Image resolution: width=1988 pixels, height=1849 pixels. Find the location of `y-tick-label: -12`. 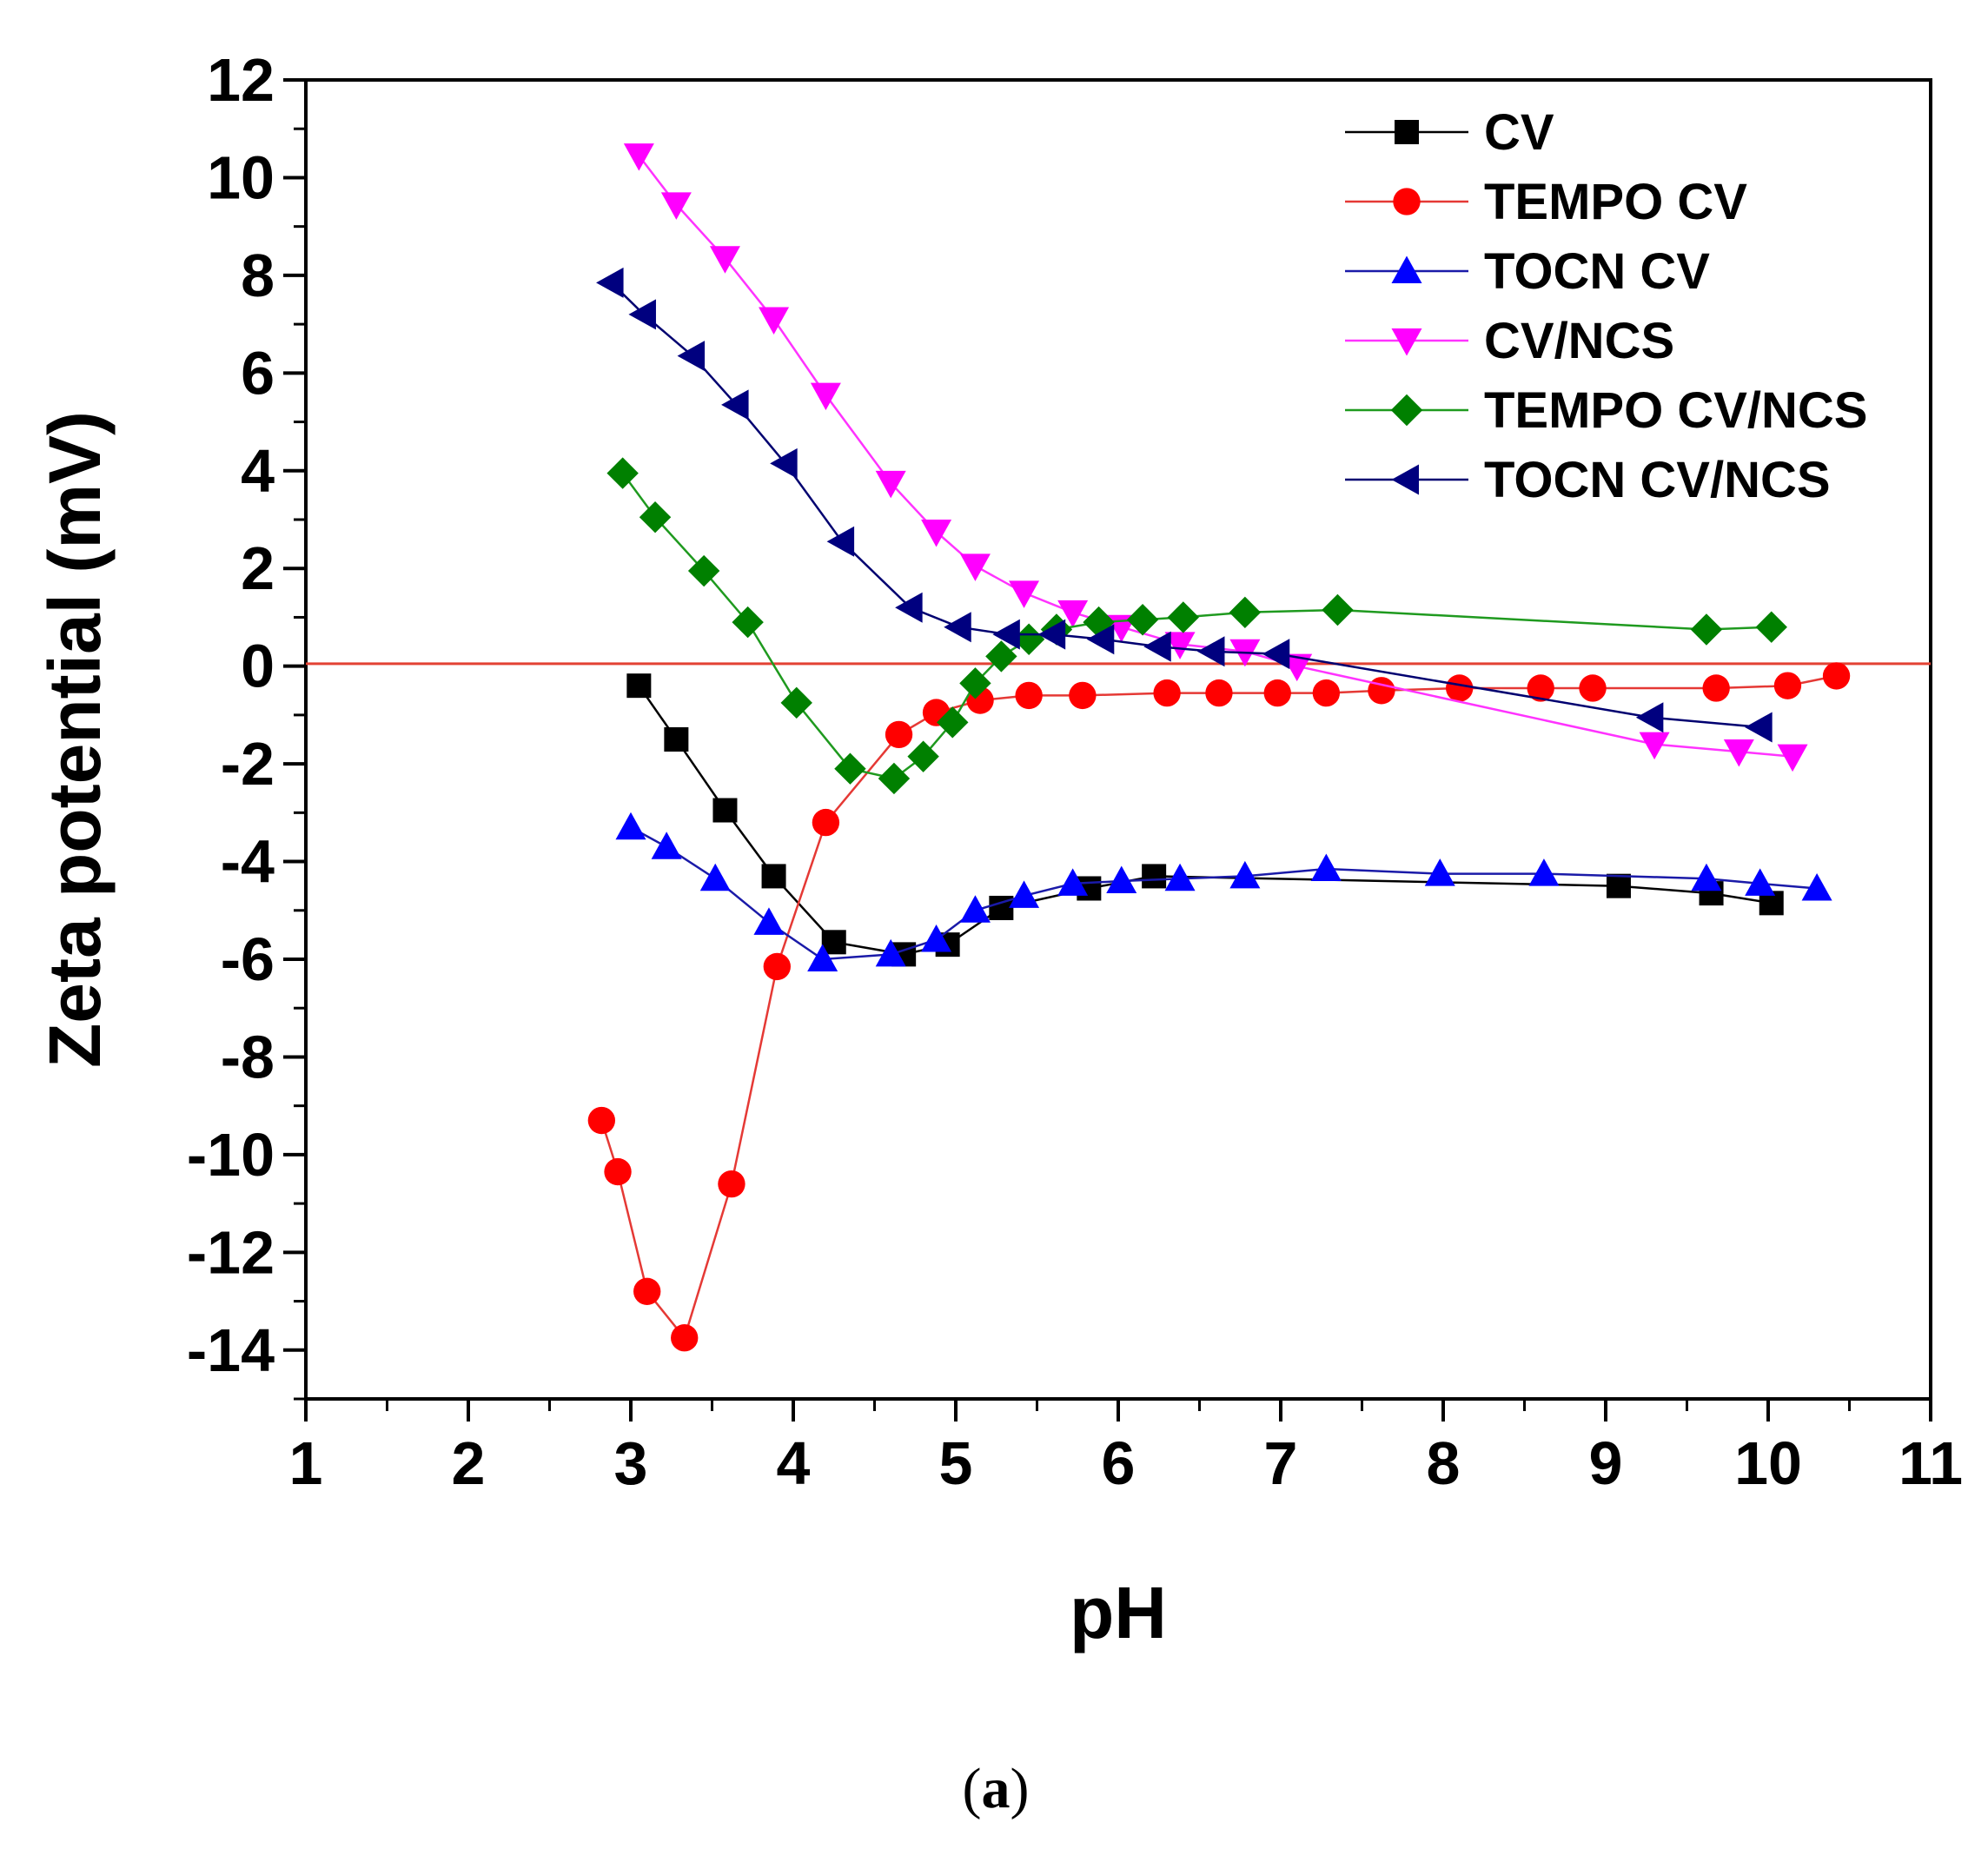

y-tick-label: -12 is located at coordinates (231, 1252).